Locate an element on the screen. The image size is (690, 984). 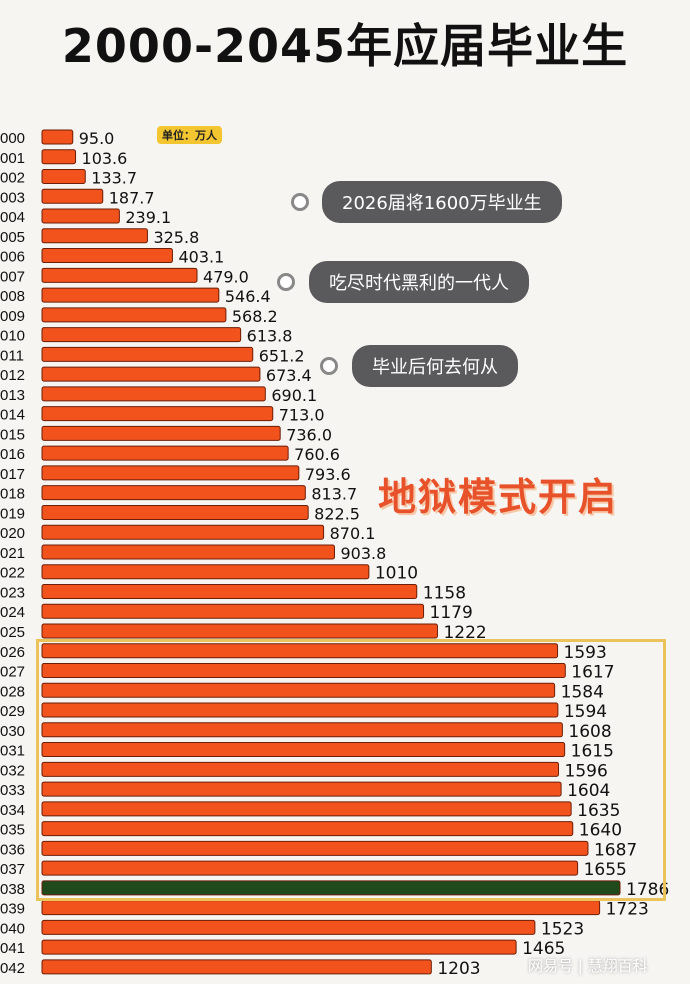
category-label: 013 is located at coordinates (12, 395).